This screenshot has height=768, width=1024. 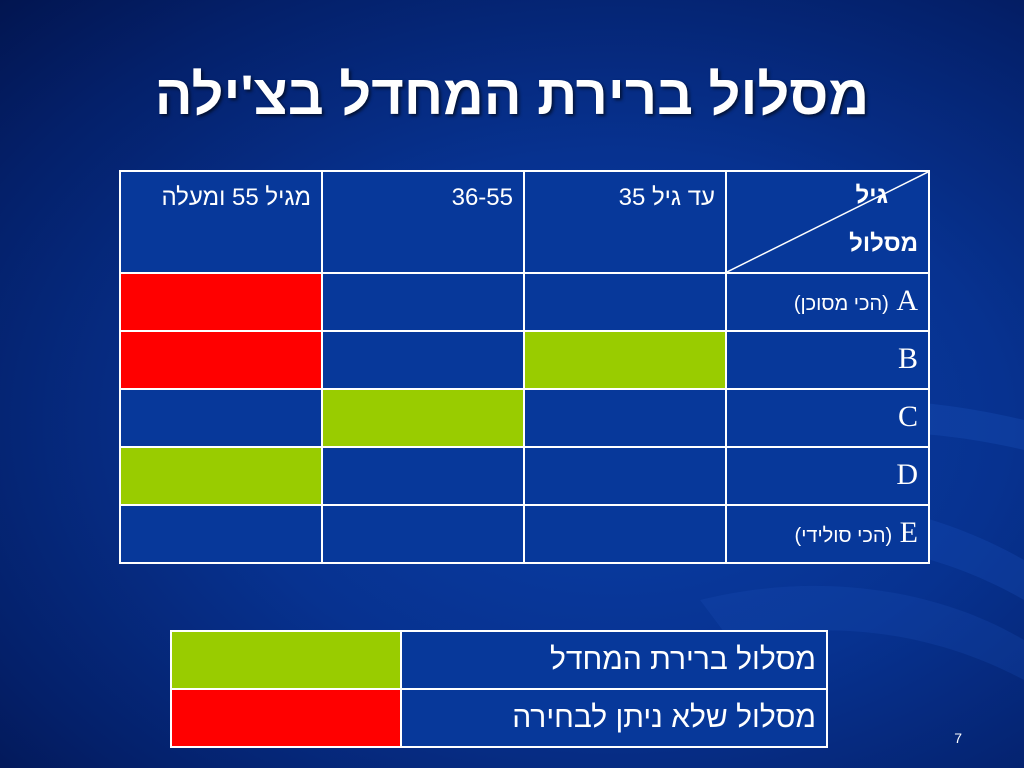 I want to click on table-row: C, so click(x=524, y=418).